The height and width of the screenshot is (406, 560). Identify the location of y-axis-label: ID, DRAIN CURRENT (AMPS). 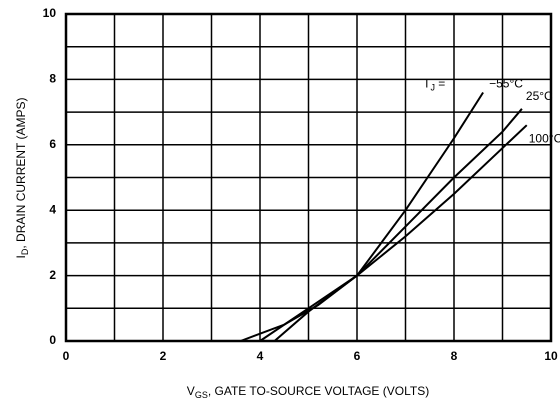
(22, 178).